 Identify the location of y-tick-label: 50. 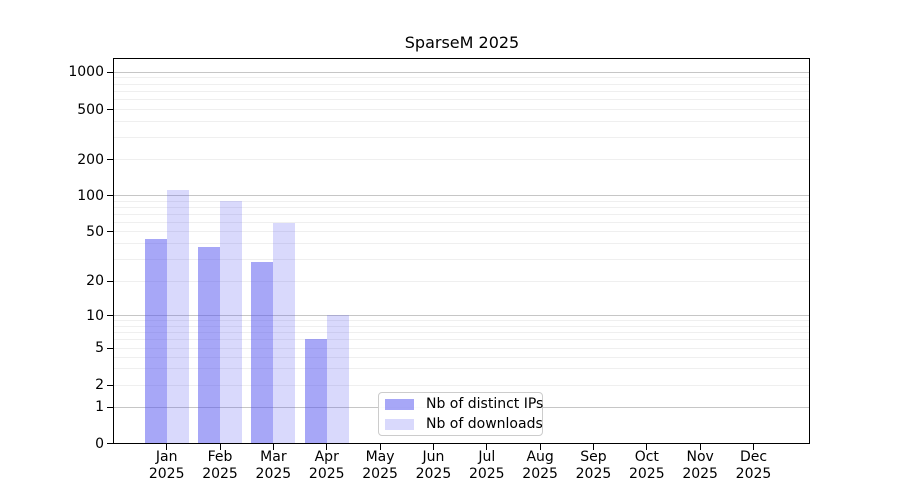
(95, 231).